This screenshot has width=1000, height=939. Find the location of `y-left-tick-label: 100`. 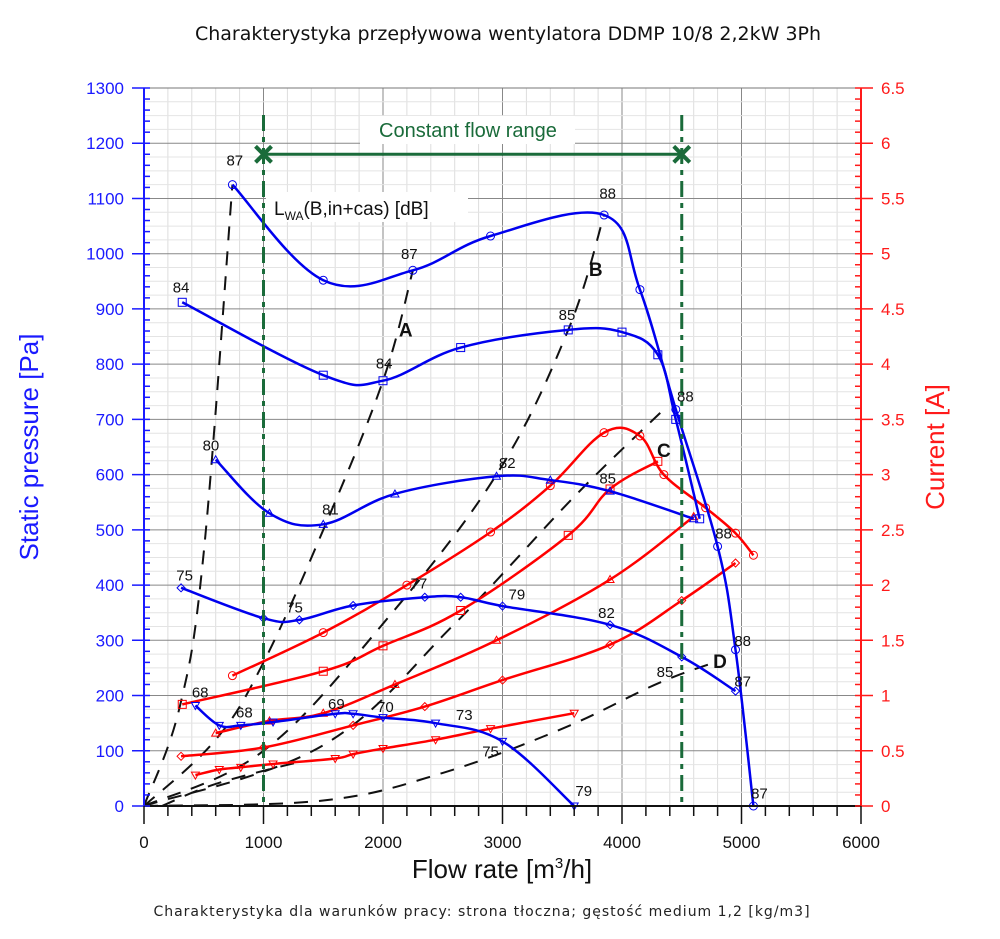

y-left-tick-label: 100 is located at coordinates (110, 751).